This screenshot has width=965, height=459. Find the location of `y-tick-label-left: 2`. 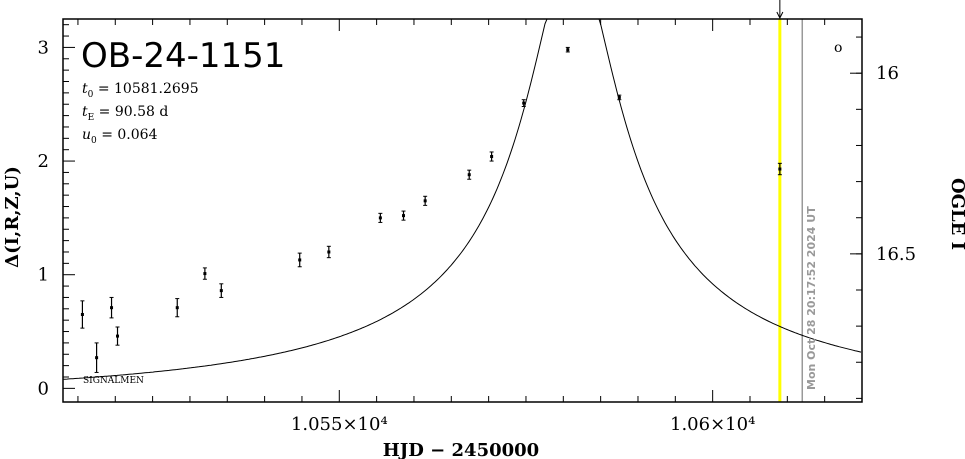

y-tick-label-left: 2 is located at coordinates (43, 161).